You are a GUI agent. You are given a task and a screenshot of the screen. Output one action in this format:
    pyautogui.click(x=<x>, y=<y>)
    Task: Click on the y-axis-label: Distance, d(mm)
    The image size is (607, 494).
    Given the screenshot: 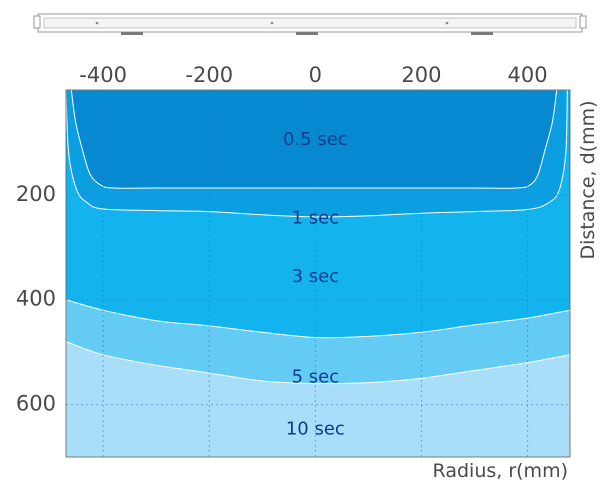 What is the action you would take?
    pyautogui.click(x=588, y=179)
    